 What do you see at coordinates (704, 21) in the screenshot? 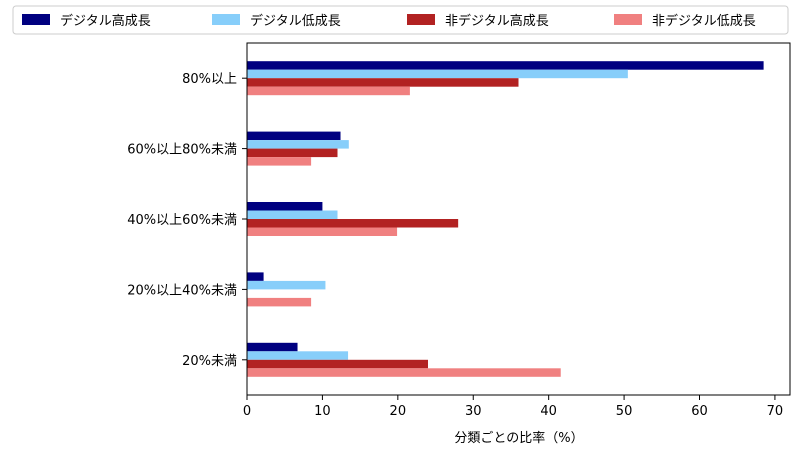
I see `legend-label: 非デジタル低成長` at bounding box center [704, 21].